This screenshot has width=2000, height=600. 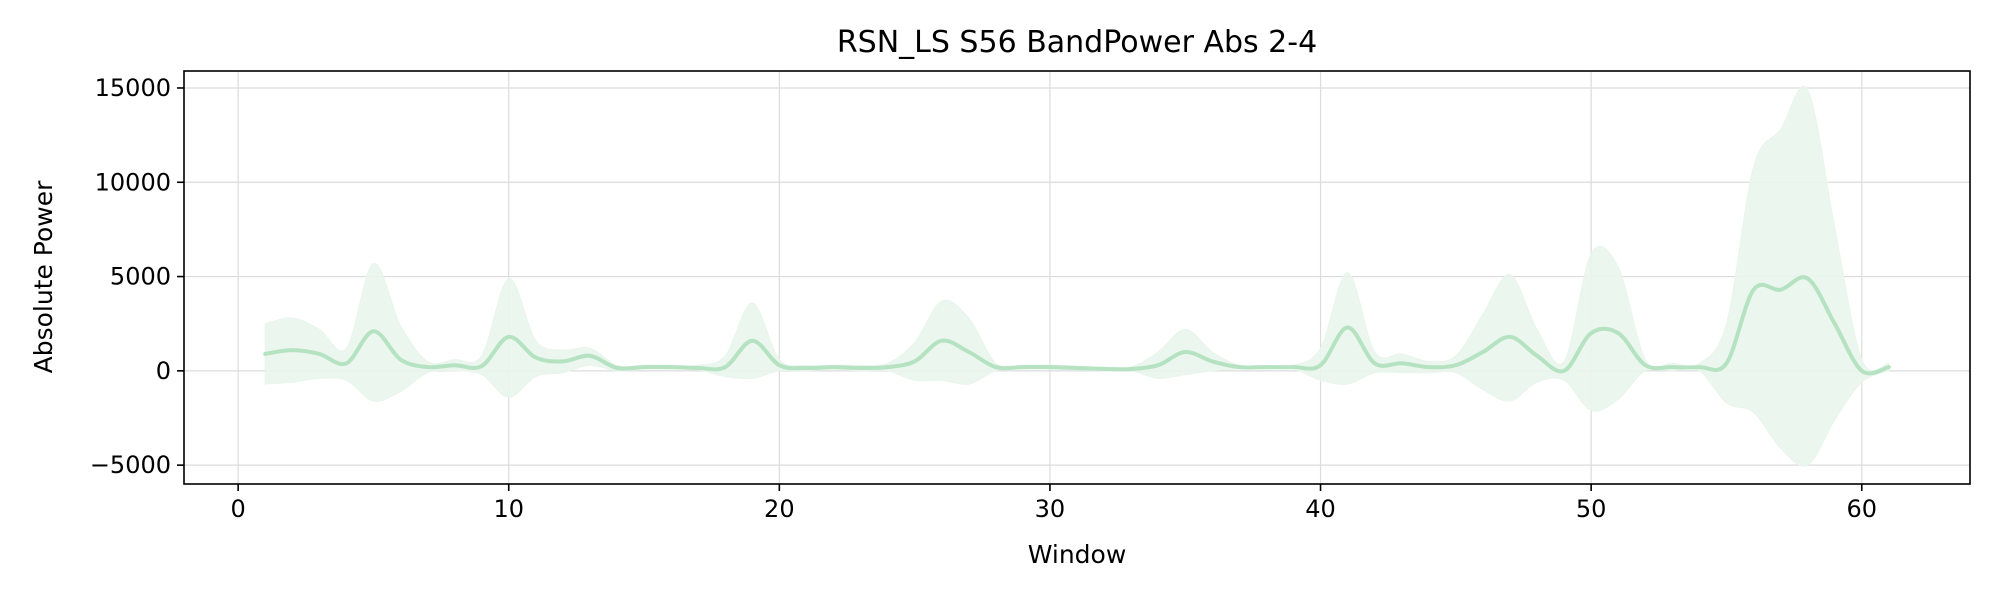 What do you see at coordinates (508, 509) in the screenshot?
I see `x-tick-label: 10` at bounding box center [508, 509].